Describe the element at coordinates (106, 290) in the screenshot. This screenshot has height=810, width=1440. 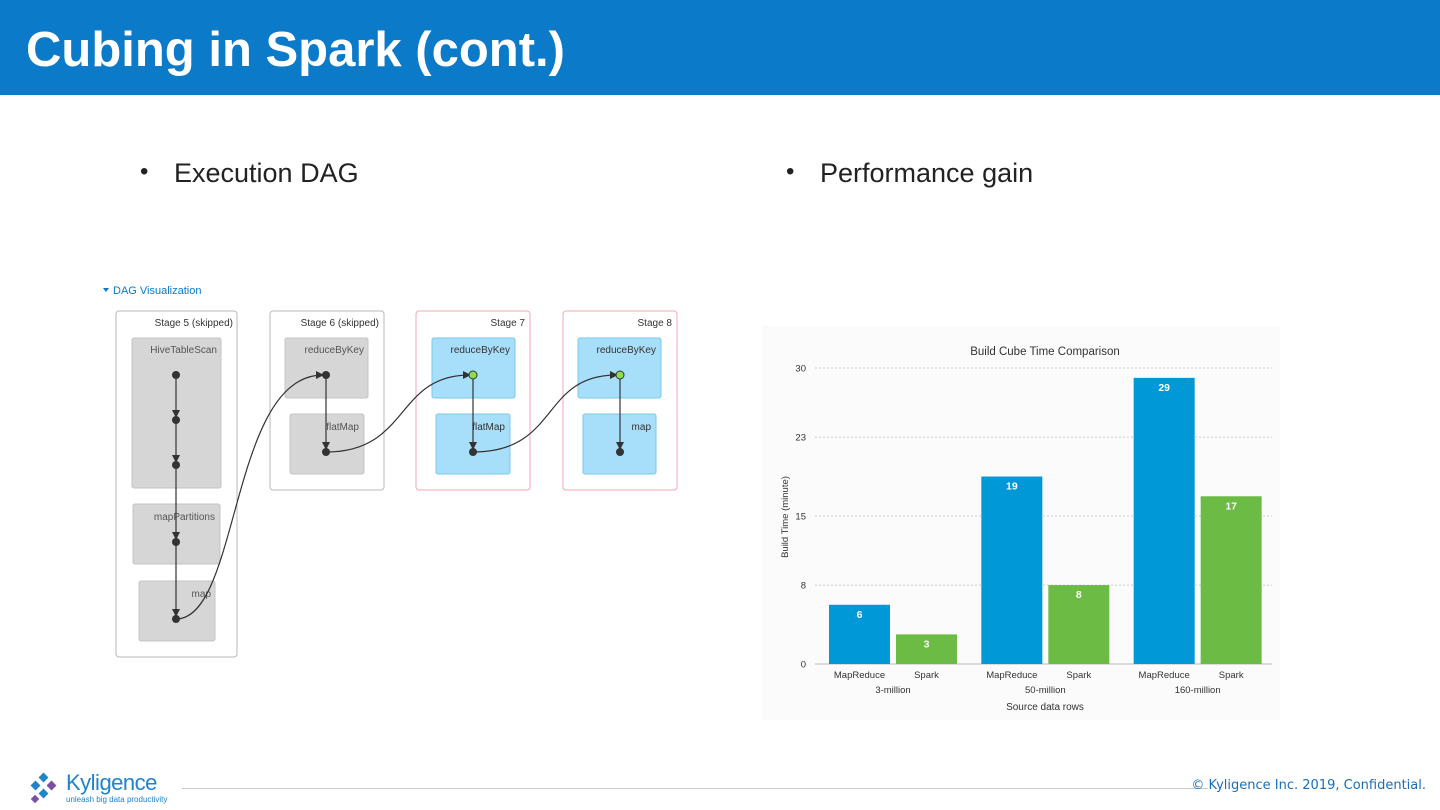
I see `caret-down-icon` at that location.